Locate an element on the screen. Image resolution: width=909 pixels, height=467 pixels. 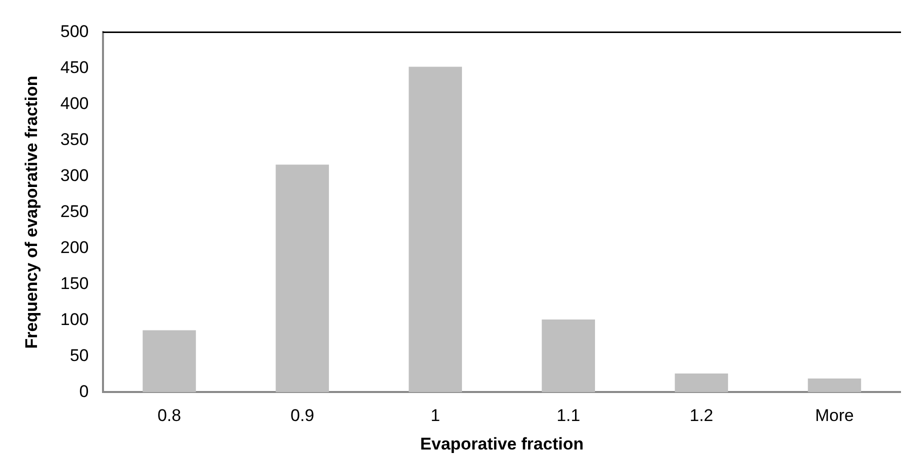
x-tick-label: 1 is located at coordinates (435, 416).